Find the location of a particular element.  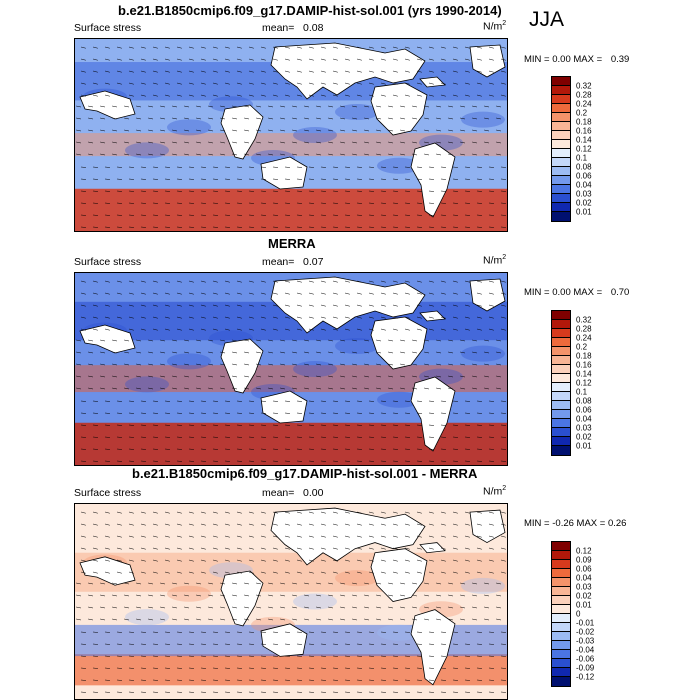

colorbar-tick-label: -0.09 is located at coordinates (585, 668).